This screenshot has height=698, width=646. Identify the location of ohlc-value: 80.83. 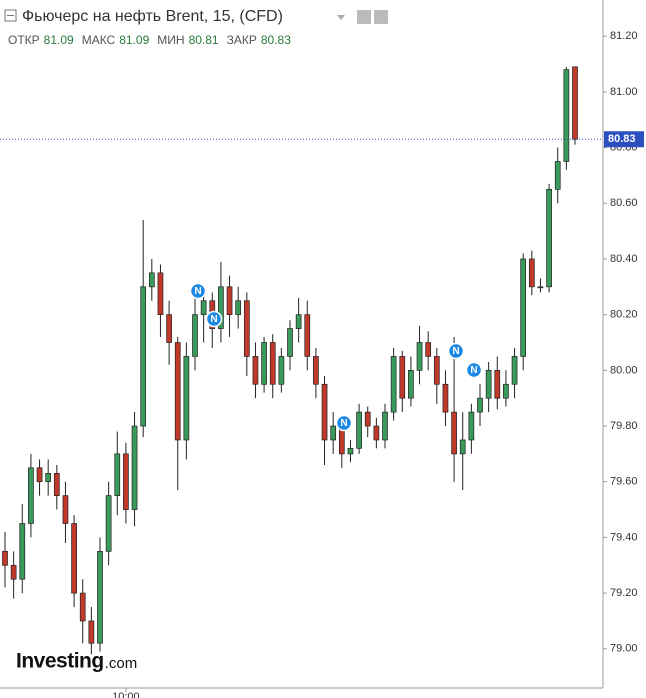
(276, 40).